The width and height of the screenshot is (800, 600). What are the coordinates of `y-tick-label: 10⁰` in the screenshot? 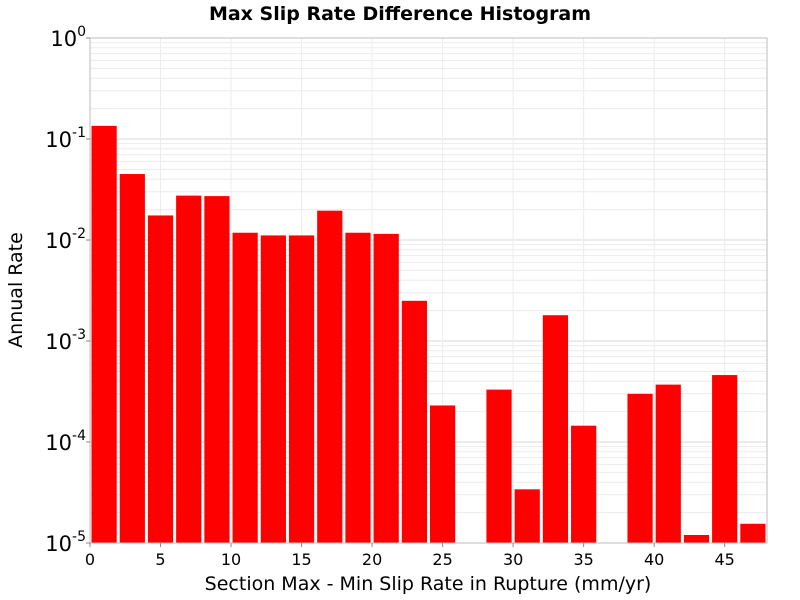 It's located at (68, 37).